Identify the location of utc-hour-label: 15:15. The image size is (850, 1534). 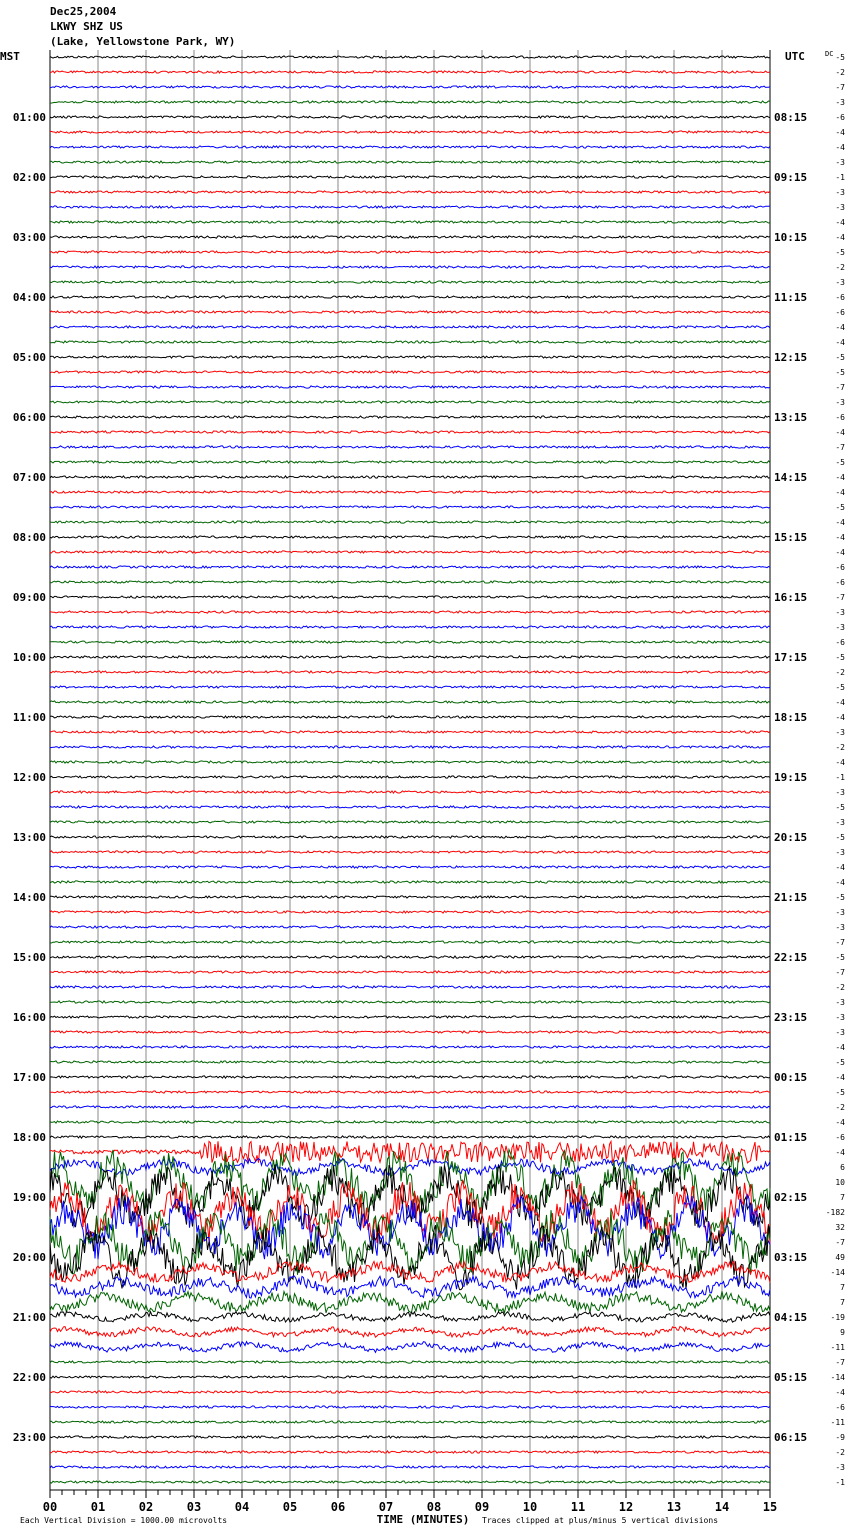
(790, 537).